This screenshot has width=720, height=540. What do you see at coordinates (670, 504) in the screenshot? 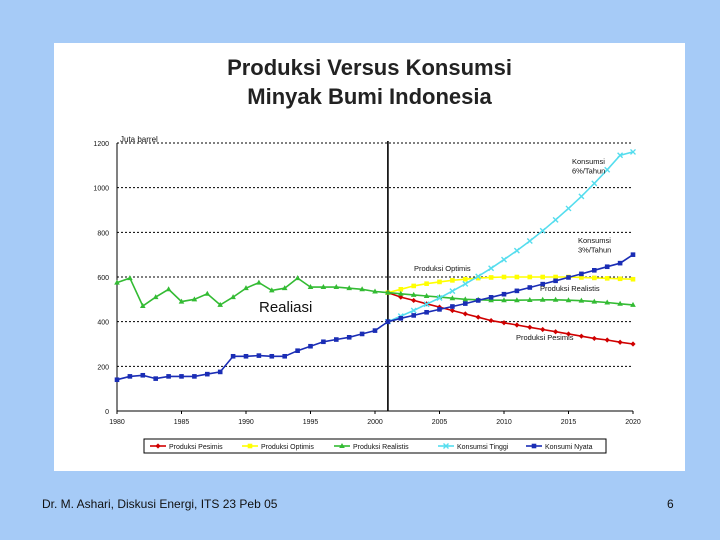
I see `page-number: 6` at bounding box center [670, 504].